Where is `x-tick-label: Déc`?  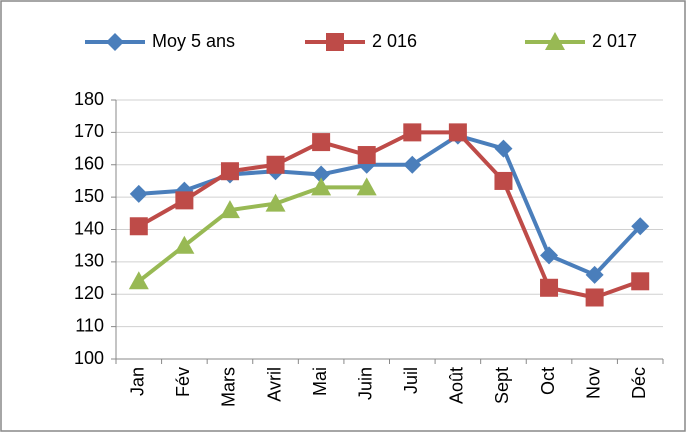
x-tick-label: Déc is located at coordinates (639, 383).